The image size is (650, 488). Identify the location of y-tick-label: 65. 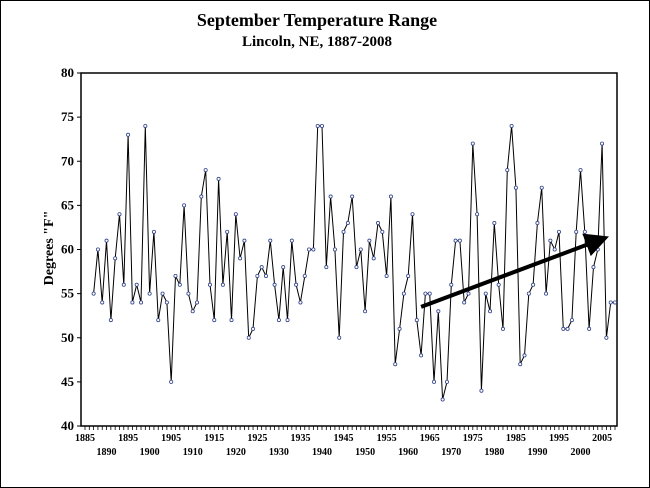
(68, 204).